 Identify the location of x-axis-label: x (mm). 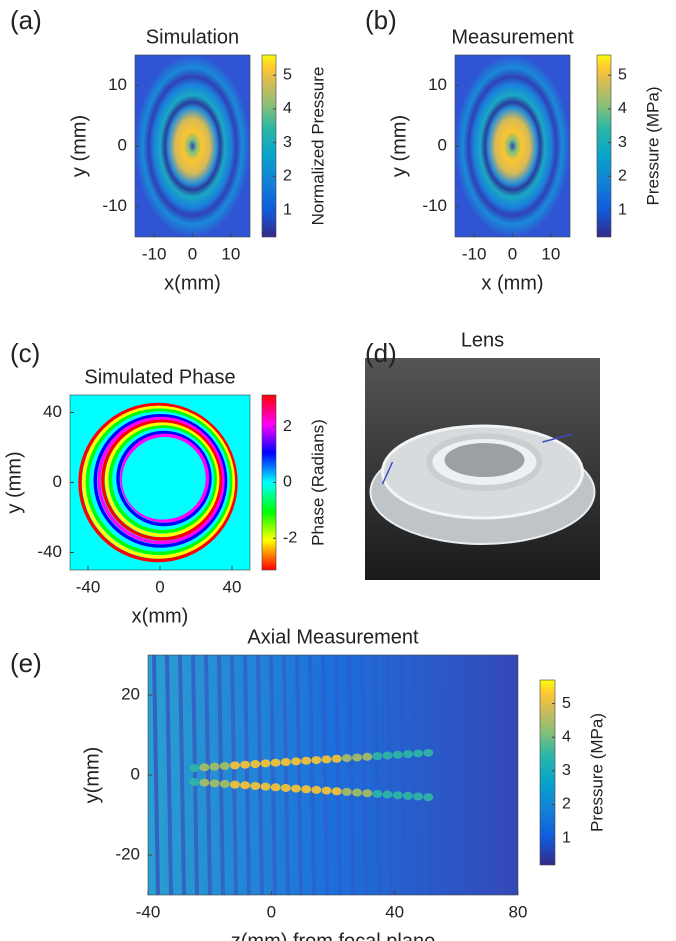
(512, 283).